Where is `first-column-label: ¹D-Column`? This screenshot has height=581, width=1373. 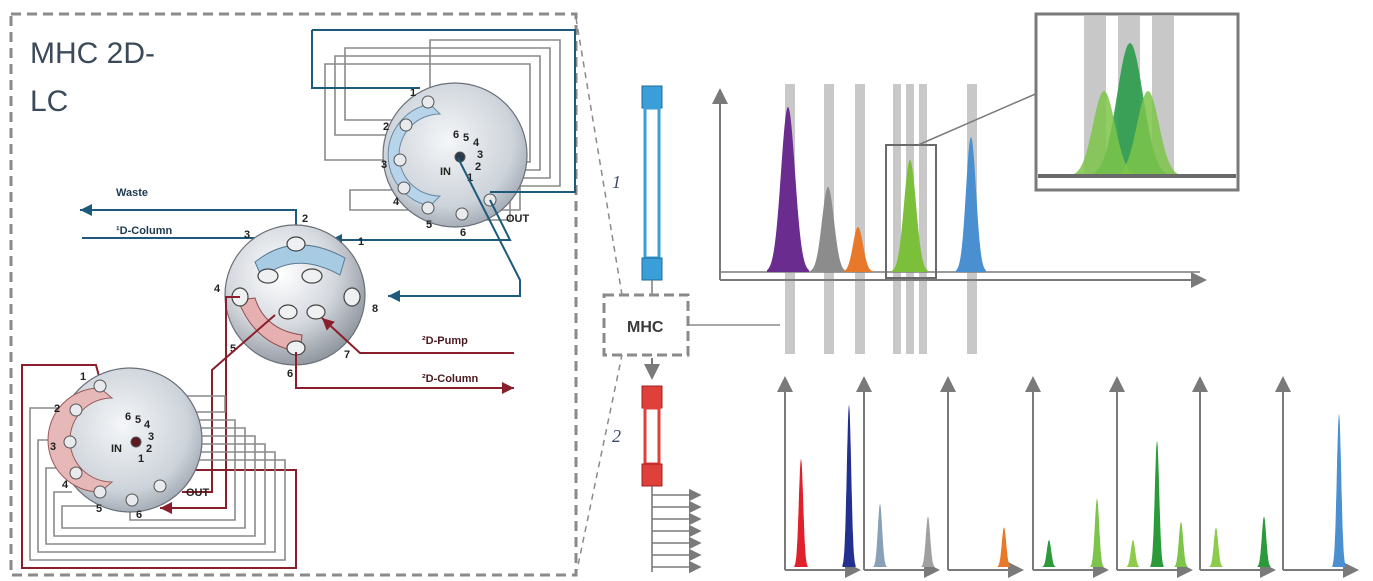 first-column-label: ¹D-Column is located at coordinates (144, 231).